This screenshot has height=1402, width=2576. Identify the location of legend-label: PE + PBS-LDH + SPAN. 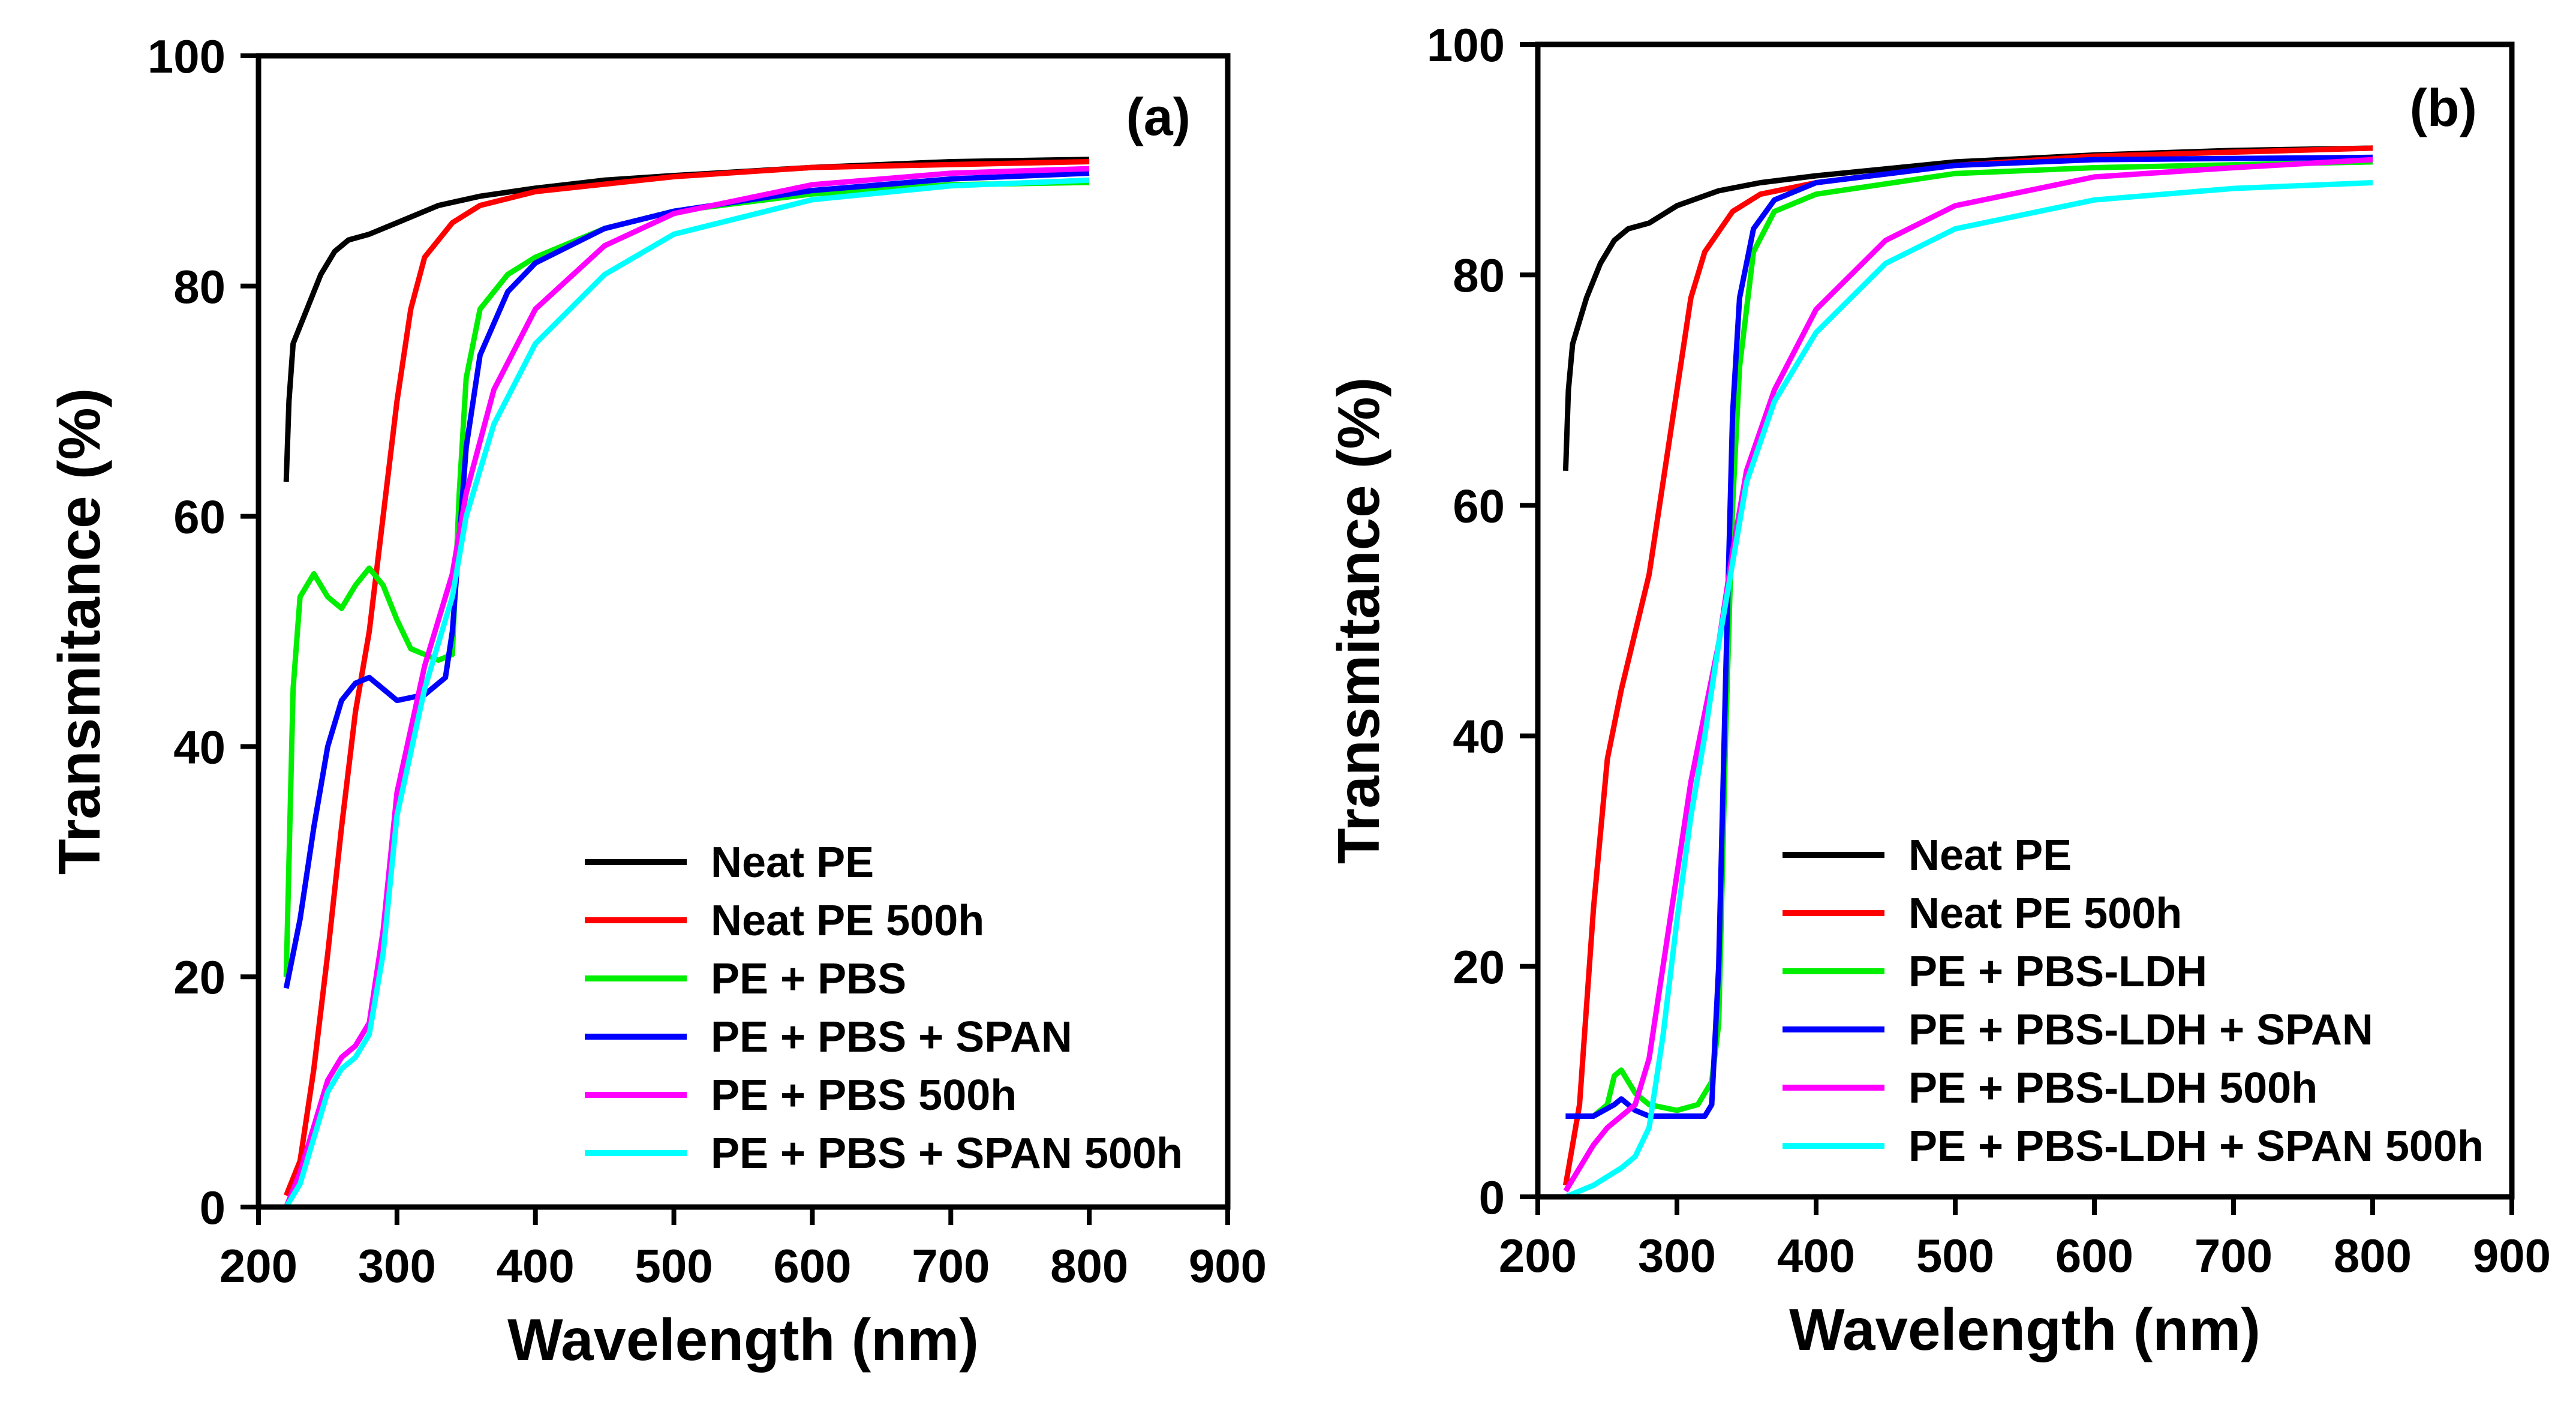
(2141, 1030).